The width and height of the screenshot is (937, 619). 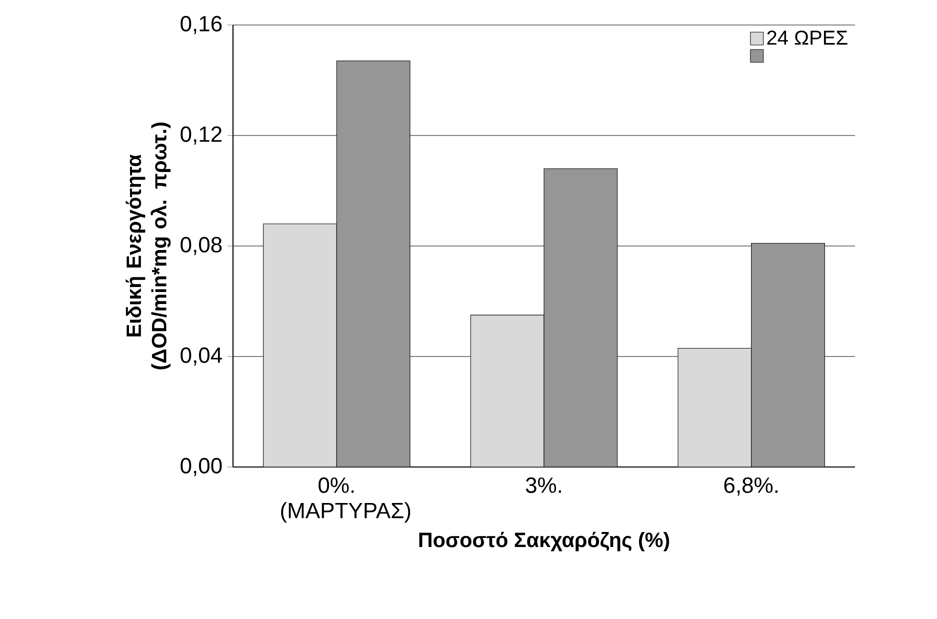 I want to click on y-axis-title: Ειδική Ενεργότητα (ΔOD/min*mg ολ. πρωτ.), so click(x=148, y=246).